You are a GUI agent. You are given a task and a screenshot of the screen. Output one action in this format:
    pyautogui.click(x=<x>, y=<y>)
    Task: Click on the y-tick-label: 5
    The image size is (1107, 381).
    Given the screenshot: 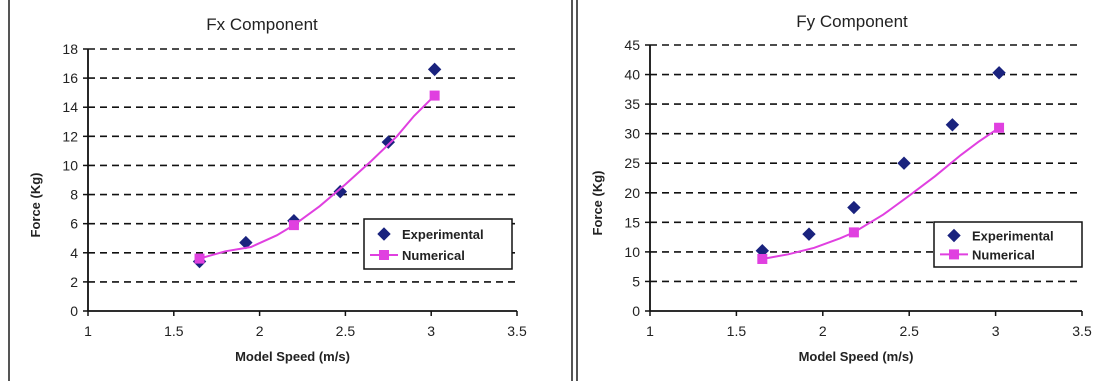 What is the action you would take?
    pyautogui.click(x=636, y=281)
    